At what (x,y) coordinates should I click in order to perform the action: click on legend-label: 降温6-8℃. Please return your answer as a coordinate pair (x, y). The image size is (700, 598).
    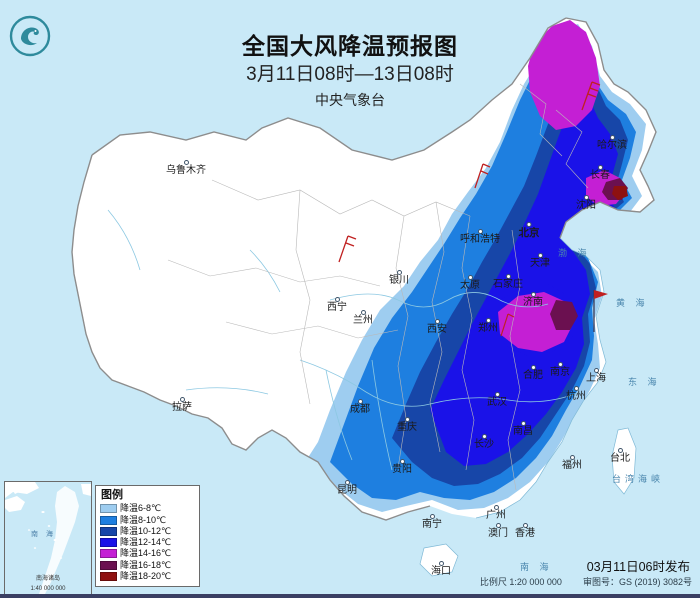
    Looking at the image, I should click on (141, 508).